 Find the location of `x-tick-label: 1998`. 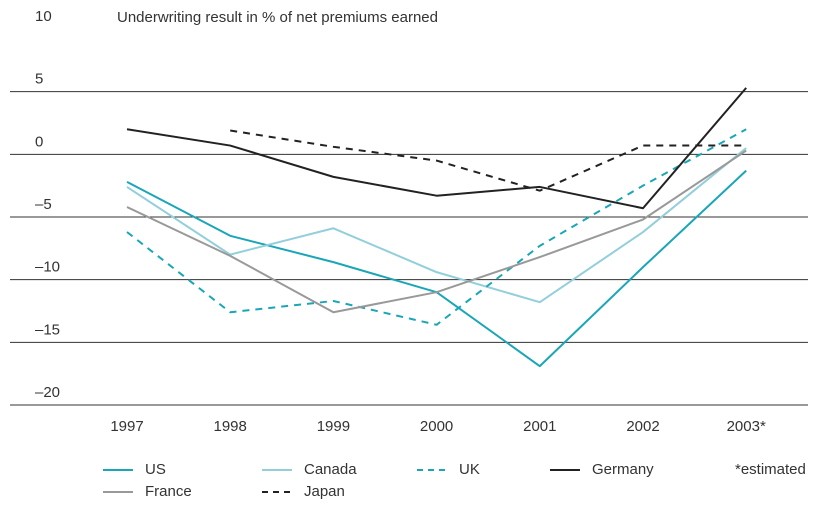

x-tick-label: 1998 is located at coordinates (230, 426).